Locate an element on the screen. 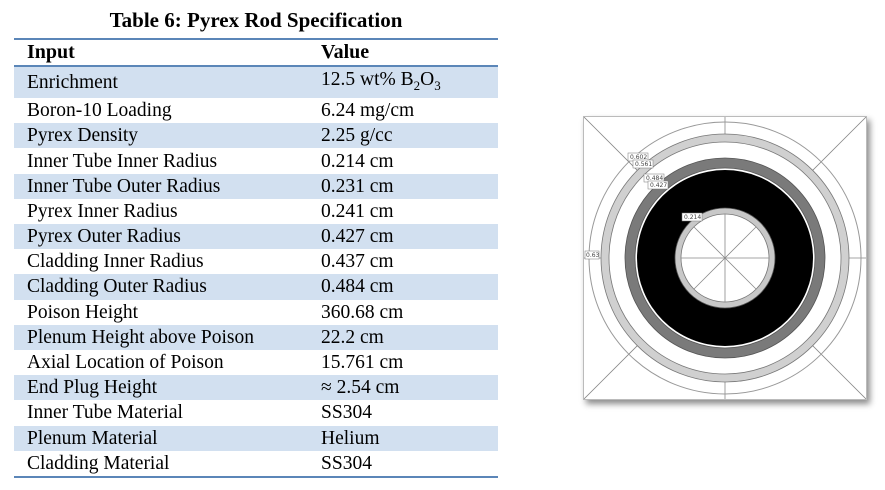 The width and height of the screenshot is (885, 490). radius-label: 0.63 is located at coordinates (593, 255).